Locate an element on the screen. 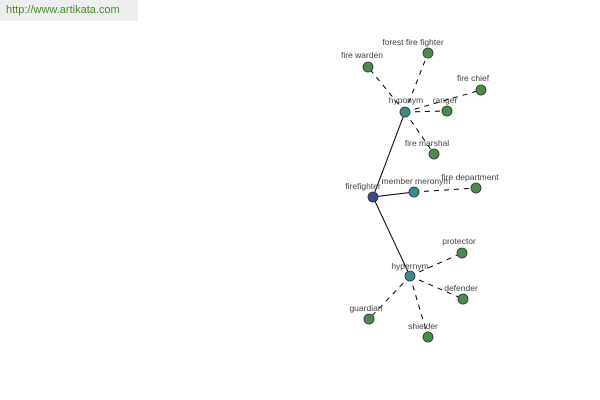 This screenshot has height=400, width=600. node-label: firefighter is located at coordinates (363, 186).